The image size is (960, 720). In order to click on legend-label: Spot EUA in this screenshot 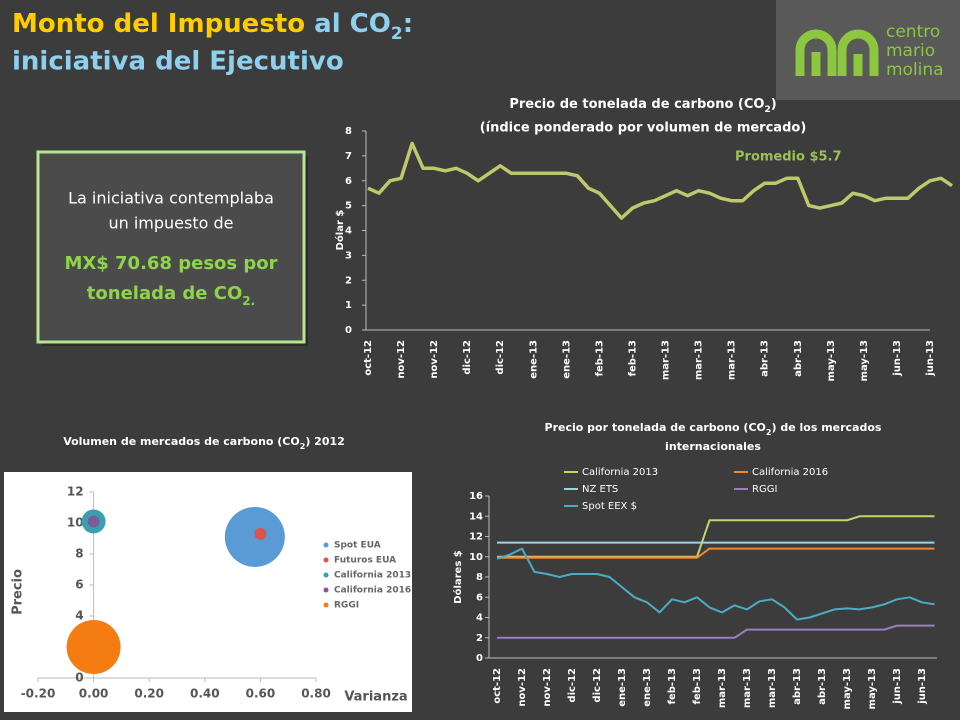, I will do `click(357, 546)`.